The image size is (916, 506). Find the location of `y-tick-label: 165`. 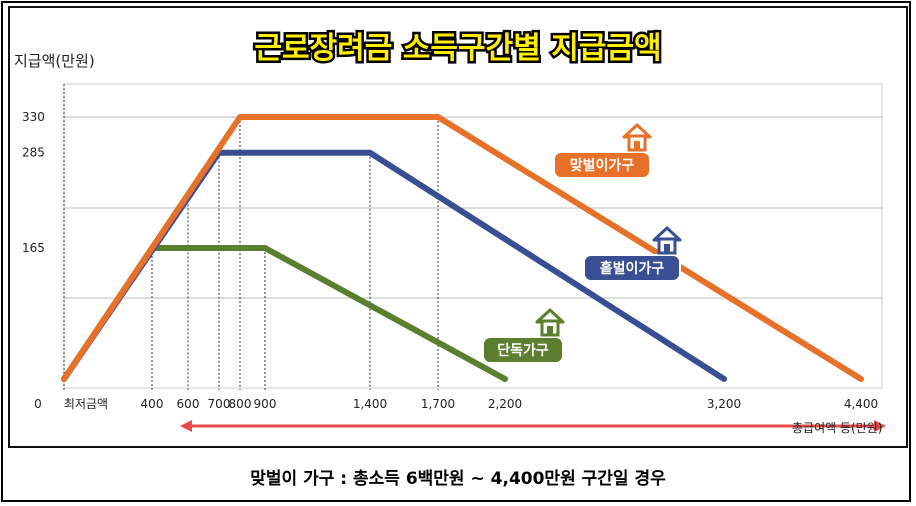

y-tick-label: 165 is located at coordinates (33, 248).